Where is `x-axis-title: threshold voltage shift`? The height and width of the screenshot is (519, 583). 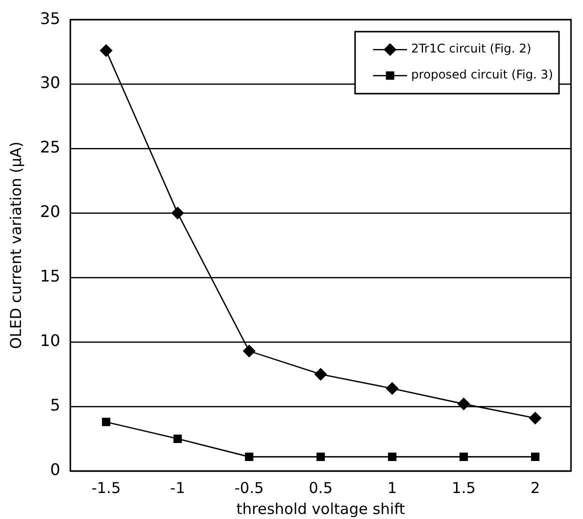
x-axis-title: threshold voltage shift is located at coordinates (321, 509).